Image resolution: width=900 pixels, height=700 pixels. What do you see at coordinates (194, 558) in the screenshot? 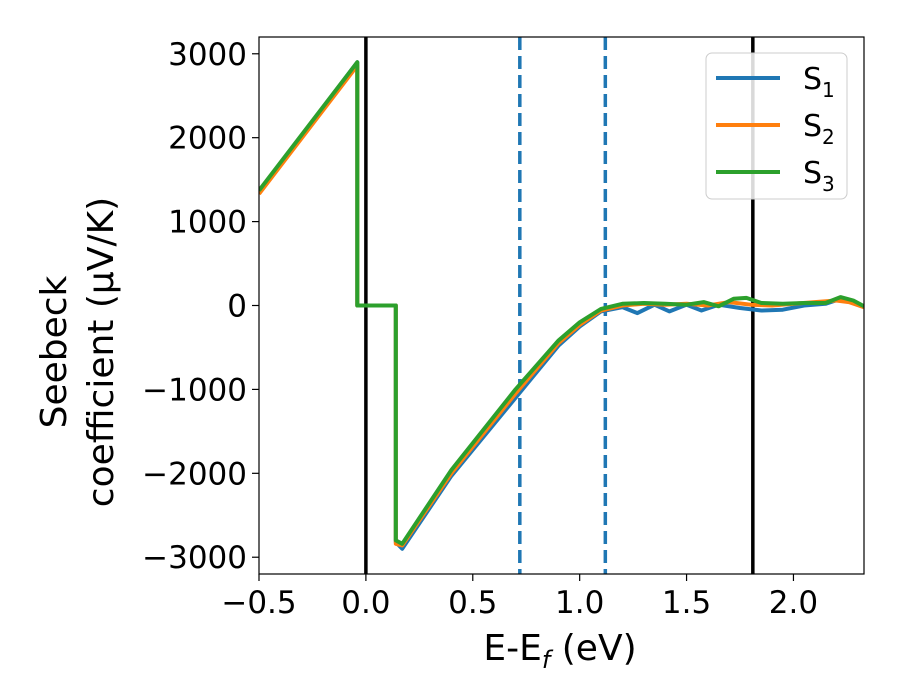
I see `y-tick-label: −3000` at bounding box center [194, 558].